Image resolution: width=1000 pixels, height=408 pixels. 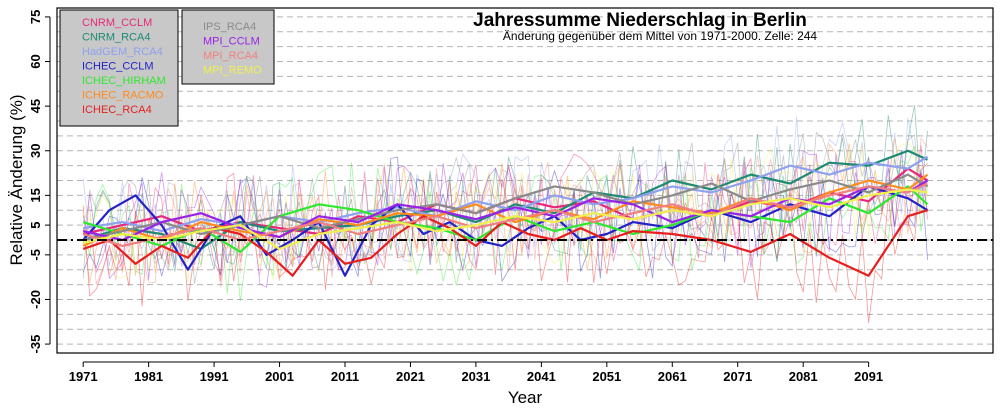 I want to click on legend-entry: ICHEC_CCLM, so click(x=118, y=67).